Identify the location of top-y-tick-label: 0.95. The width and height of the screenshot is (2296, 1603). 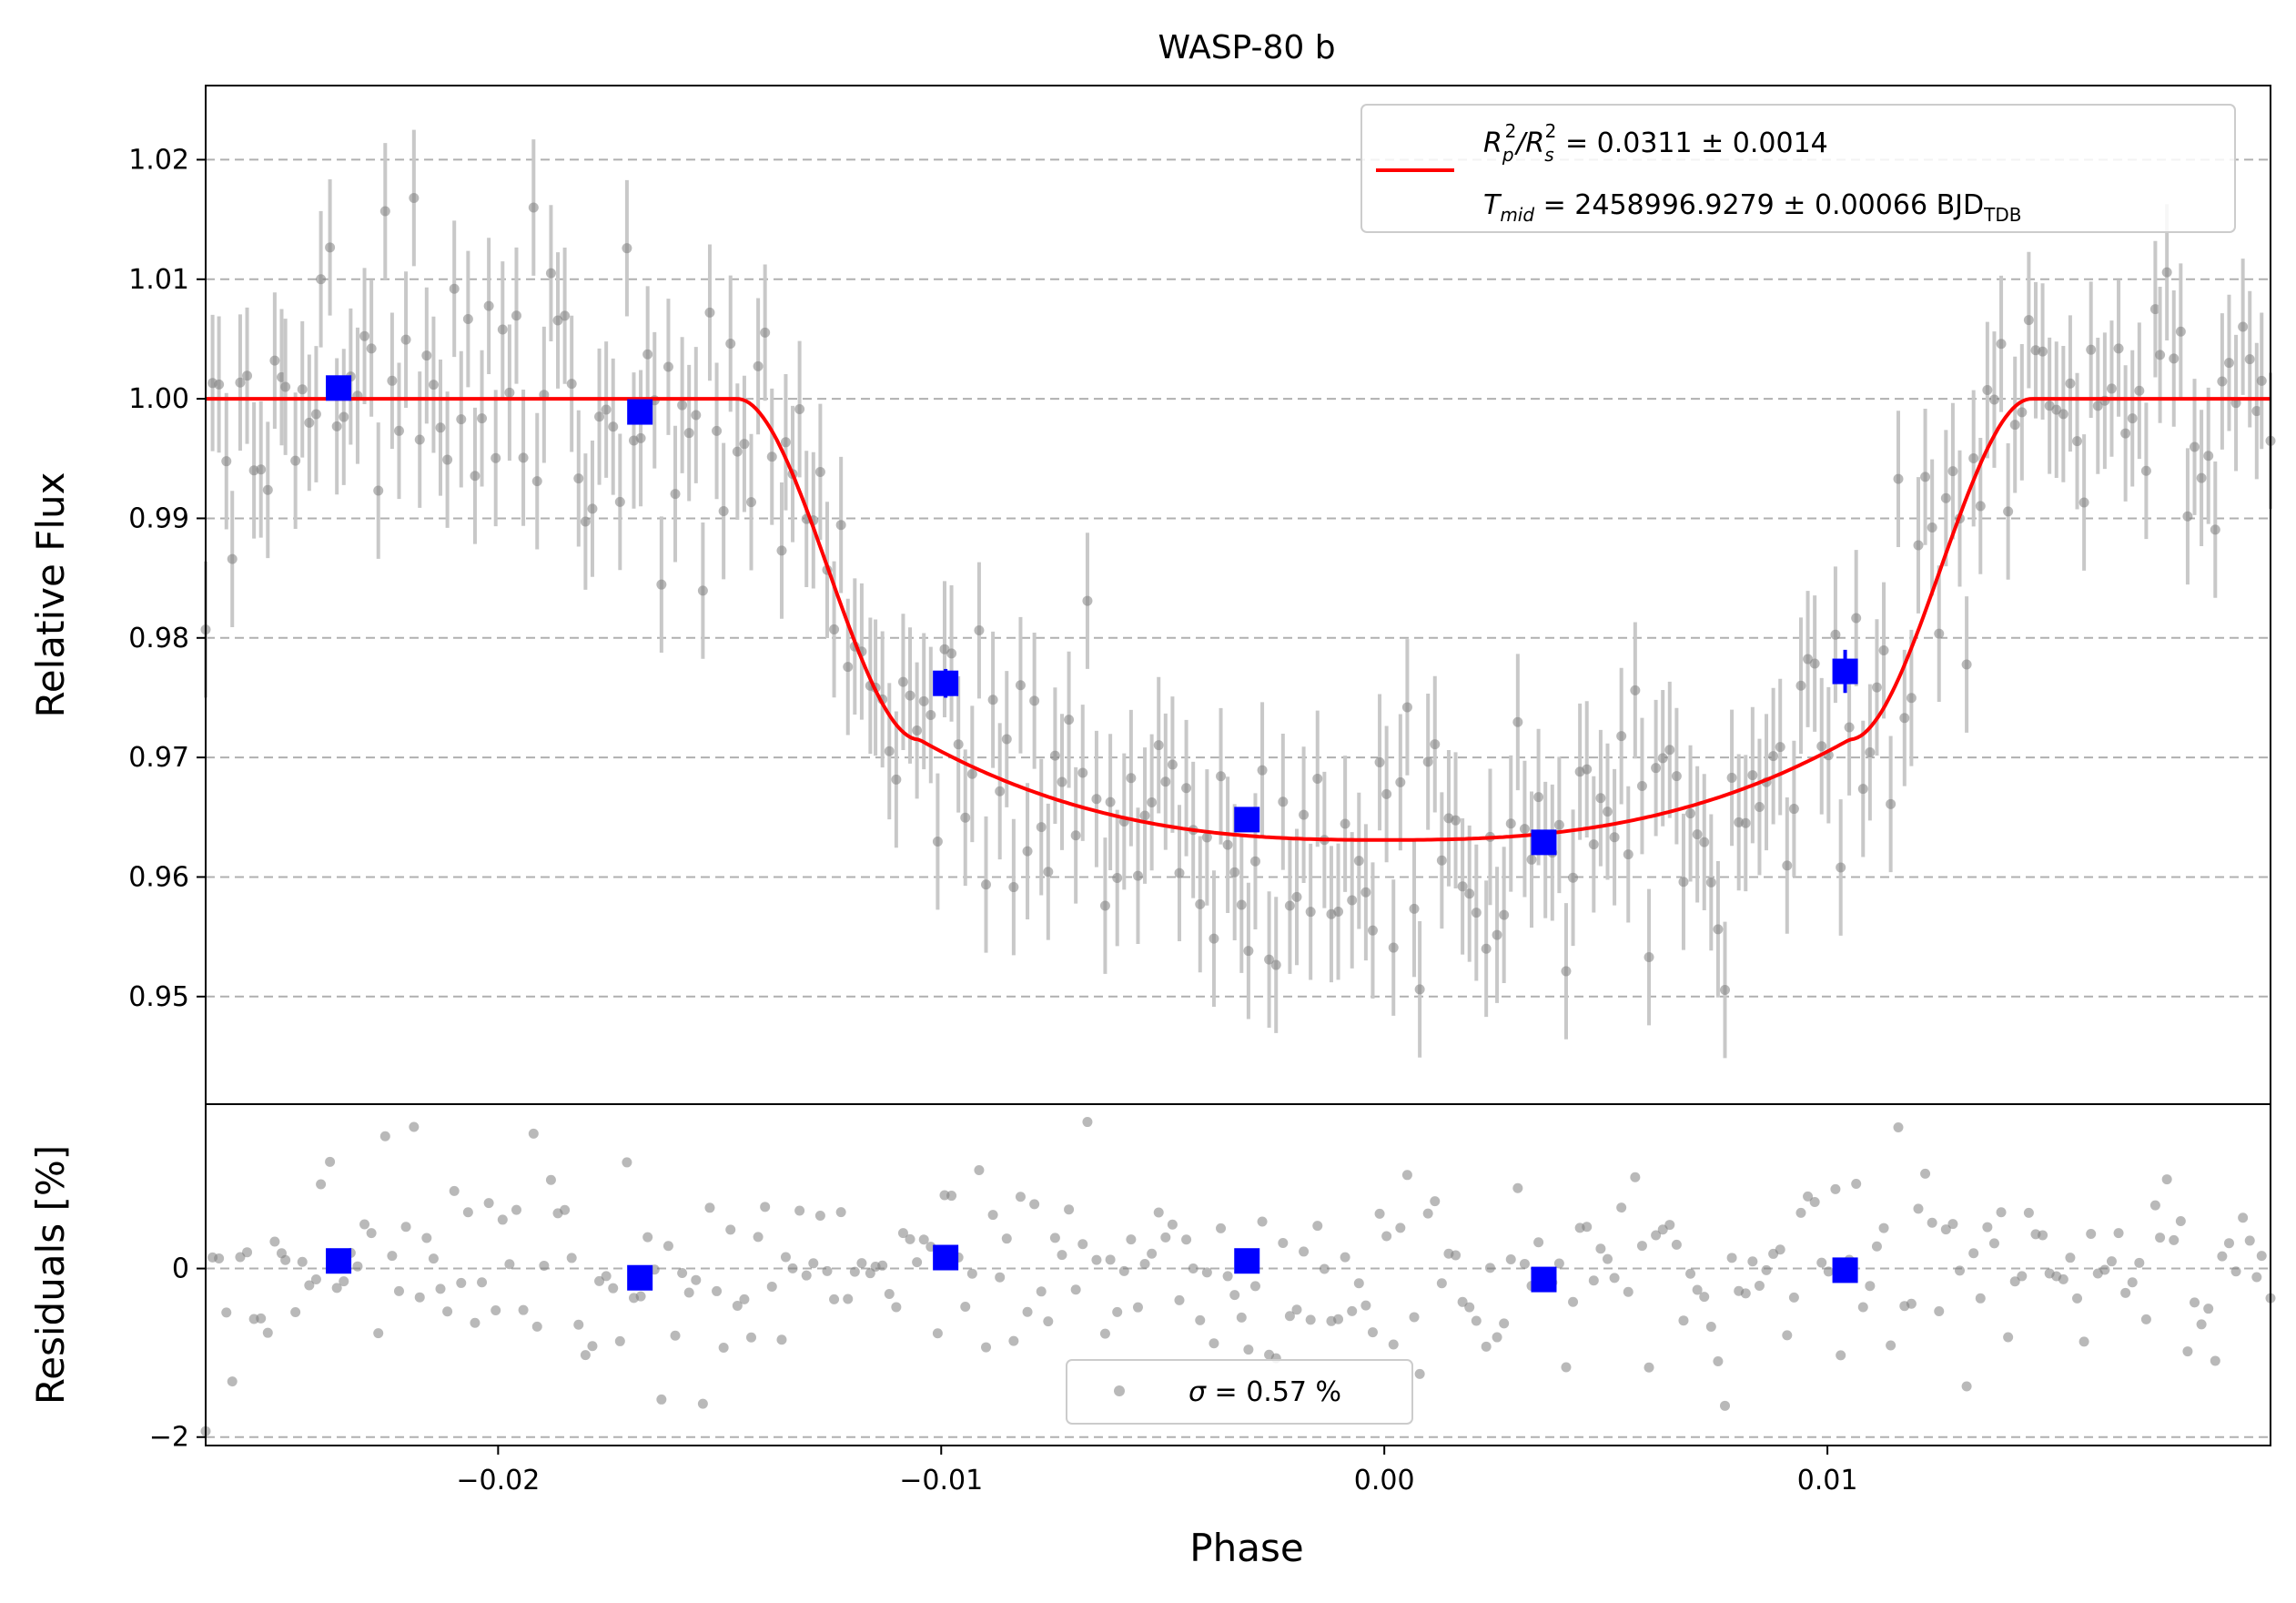
(158, 997).